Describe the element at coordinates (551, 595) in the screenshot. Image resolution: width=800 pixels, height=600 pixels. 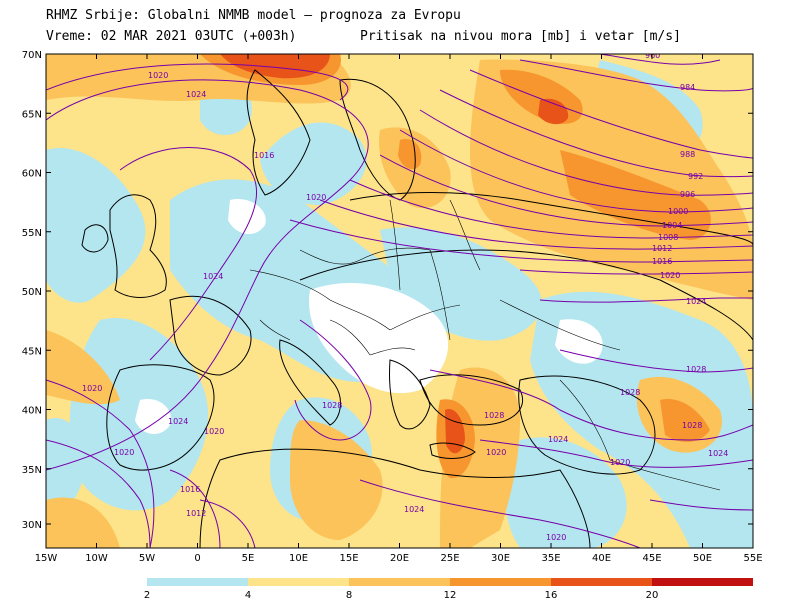
I see `colorbar-tick-label: 16` at that location.